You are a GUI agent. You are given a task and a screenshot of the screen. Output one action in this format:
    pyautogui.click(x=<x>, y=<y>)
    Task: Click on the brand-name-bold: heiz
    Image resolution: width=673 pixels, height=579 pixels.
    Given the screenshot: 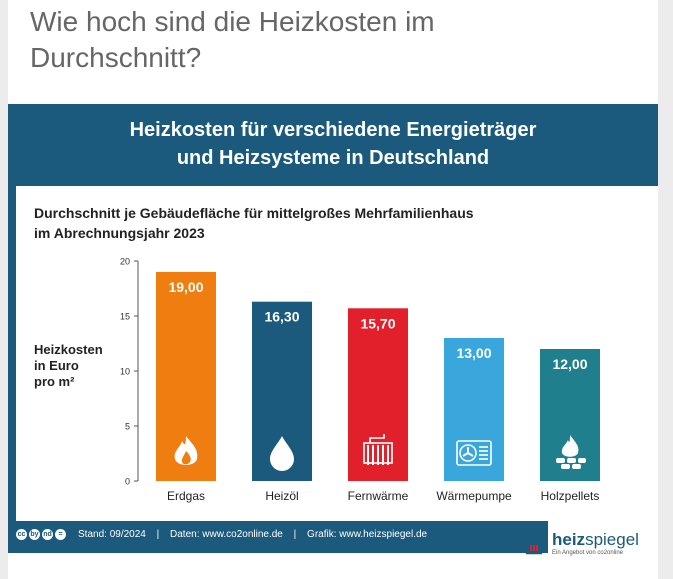 What is the action you would take?
    pyautogui.click(x=569, y=539)
    